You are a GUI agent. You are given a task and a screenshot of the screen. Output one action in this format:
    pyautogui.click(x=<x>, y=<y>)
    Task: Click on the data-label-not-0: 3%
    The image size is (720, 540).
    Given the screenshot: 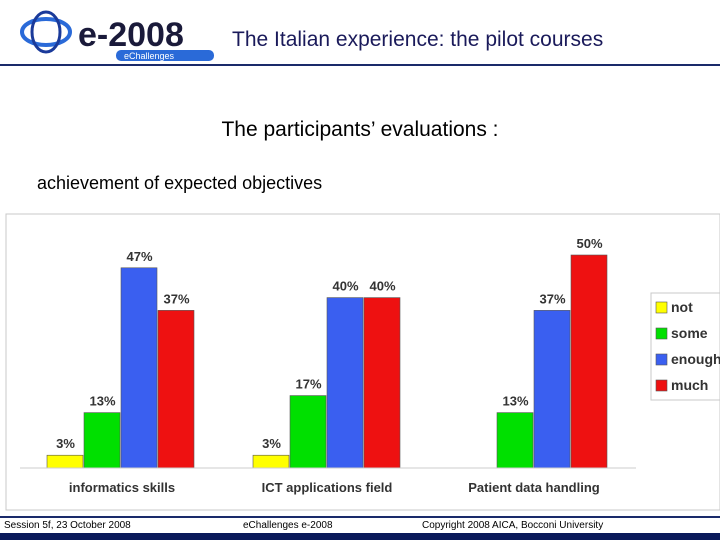 What is the action you would take?
    pyautogui.click(x=65, y=443)
    